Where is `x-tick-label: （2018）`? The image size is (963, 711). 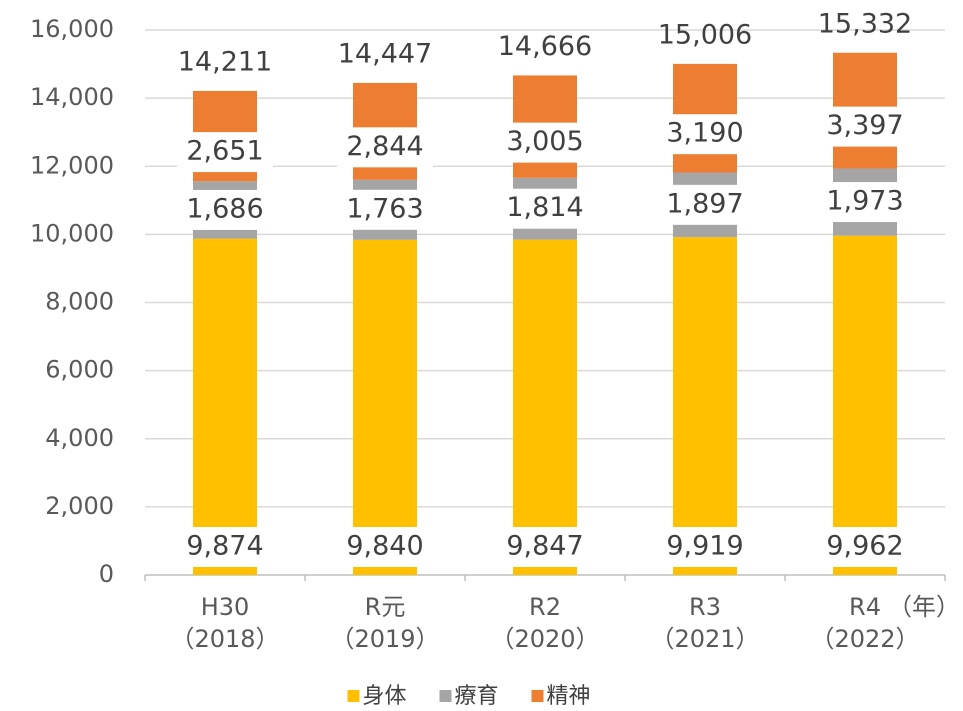
x-tick-label: （2018） is located at coordinates (224, 639).